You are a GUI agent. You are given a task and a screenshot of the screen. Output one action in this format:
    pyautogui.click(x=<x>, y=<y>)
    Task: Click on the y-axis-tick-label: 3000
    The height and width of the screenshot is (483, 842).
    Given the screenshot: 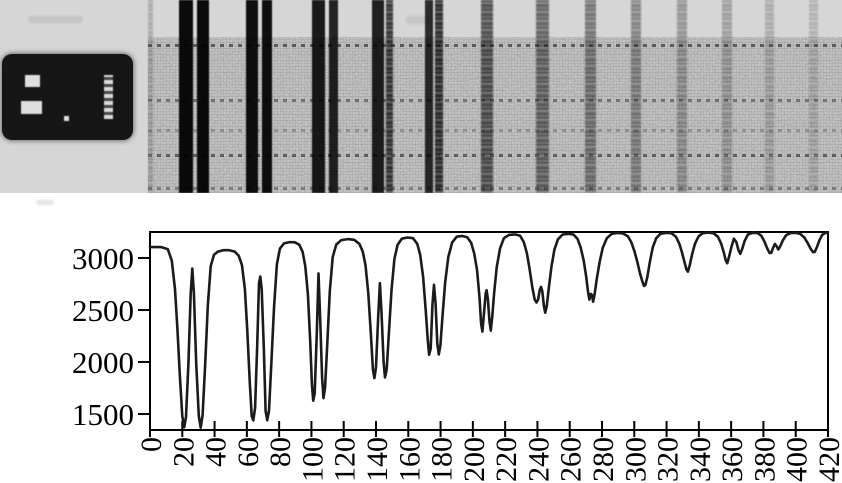 What is the action you would take?
    pyautogui.click(x=103, y=258)
    